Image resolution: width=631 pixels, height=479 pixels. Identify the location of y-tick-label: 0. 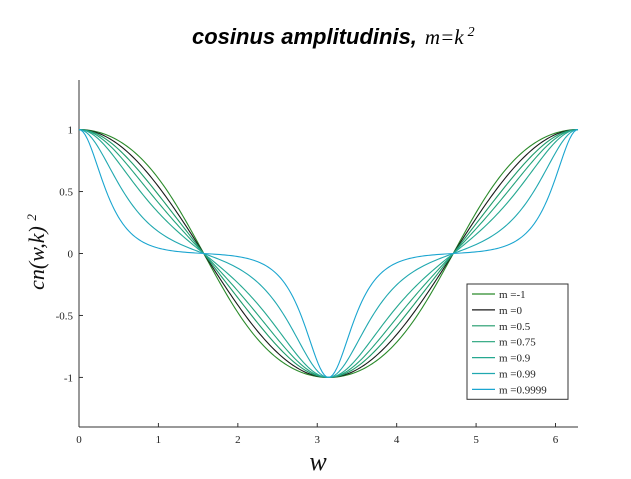
(71, 255).